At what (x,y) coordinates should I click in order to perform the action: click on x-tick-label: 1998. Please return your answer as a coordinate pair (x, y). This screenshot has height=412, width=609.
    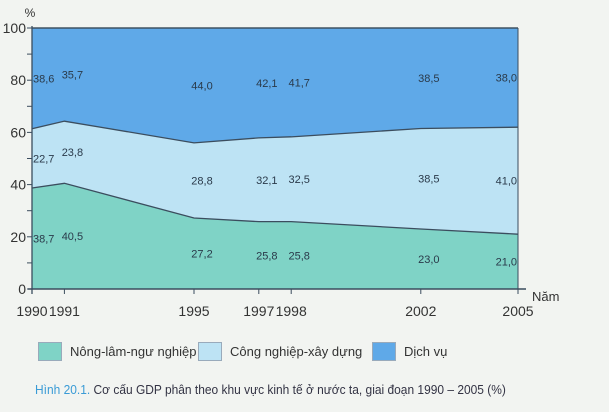
    Looking at the image, I should click on (291, 311).